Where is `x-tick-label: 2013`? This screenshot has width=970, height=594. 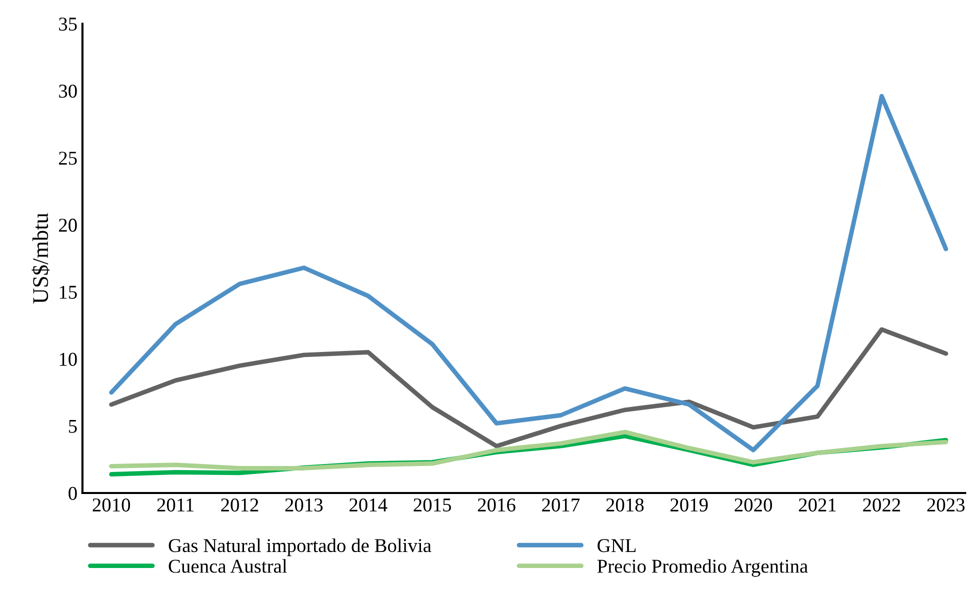
x-tick-label: 2013 is located at coordinates (304, 505).